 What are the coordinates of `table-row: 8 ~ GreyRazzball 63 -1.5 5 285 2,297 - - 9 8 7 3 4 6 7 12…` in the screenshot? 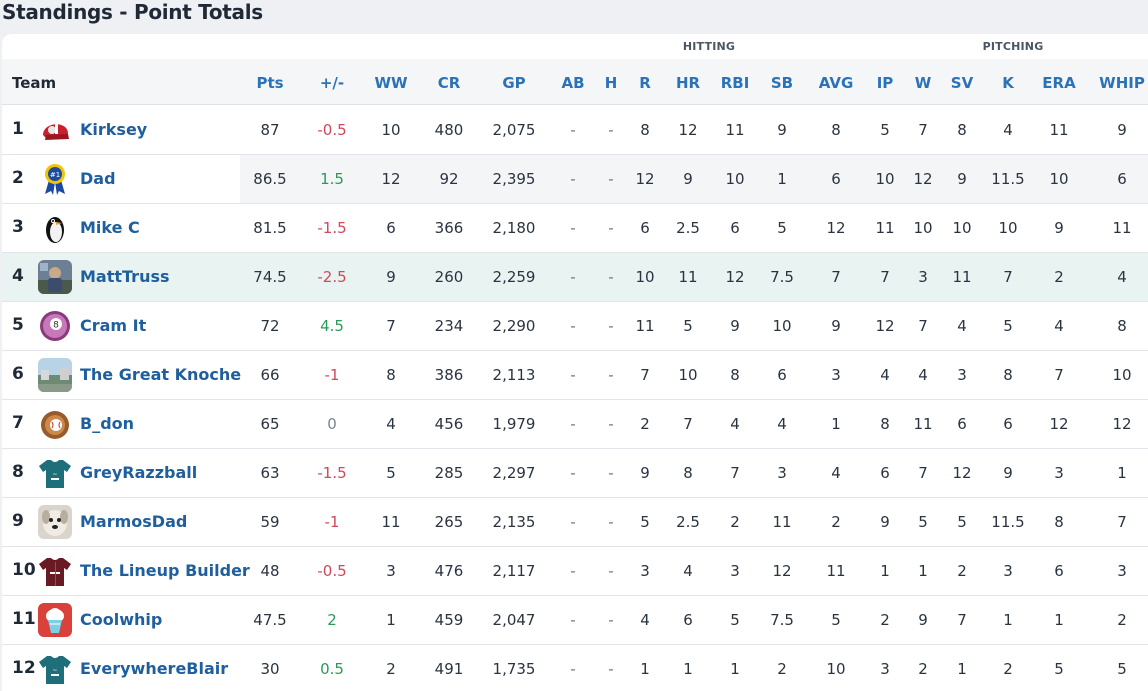 It's located at (575, 473).